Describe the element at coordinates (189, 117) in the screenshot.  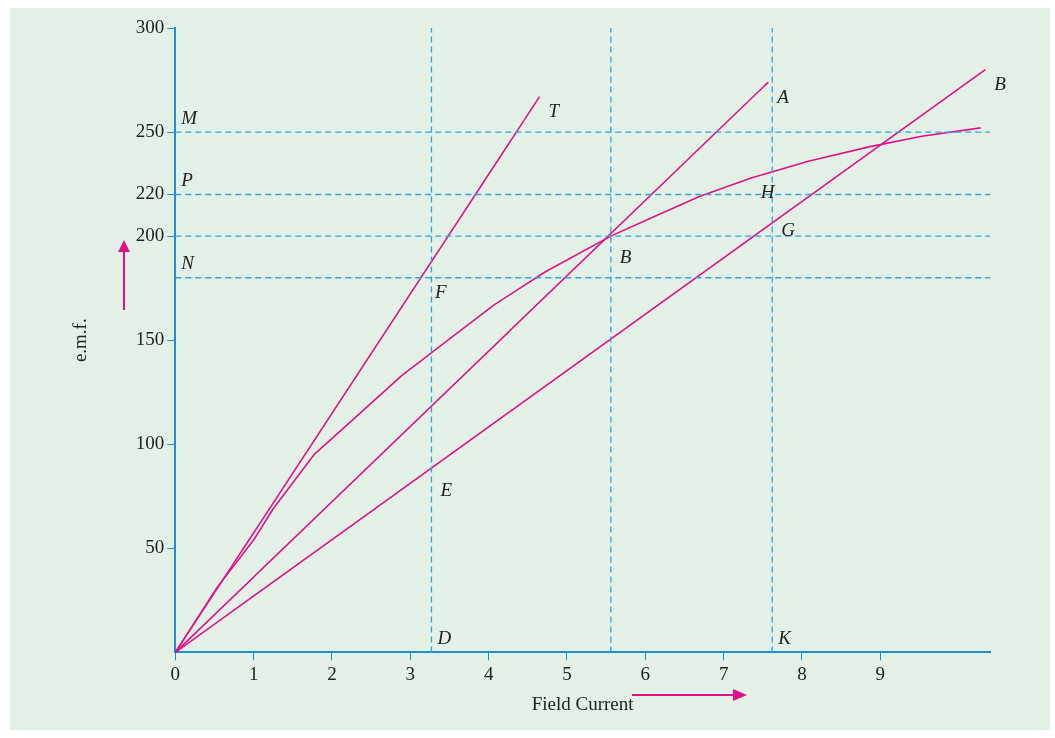
I see `ref-line-label: M` at that location.